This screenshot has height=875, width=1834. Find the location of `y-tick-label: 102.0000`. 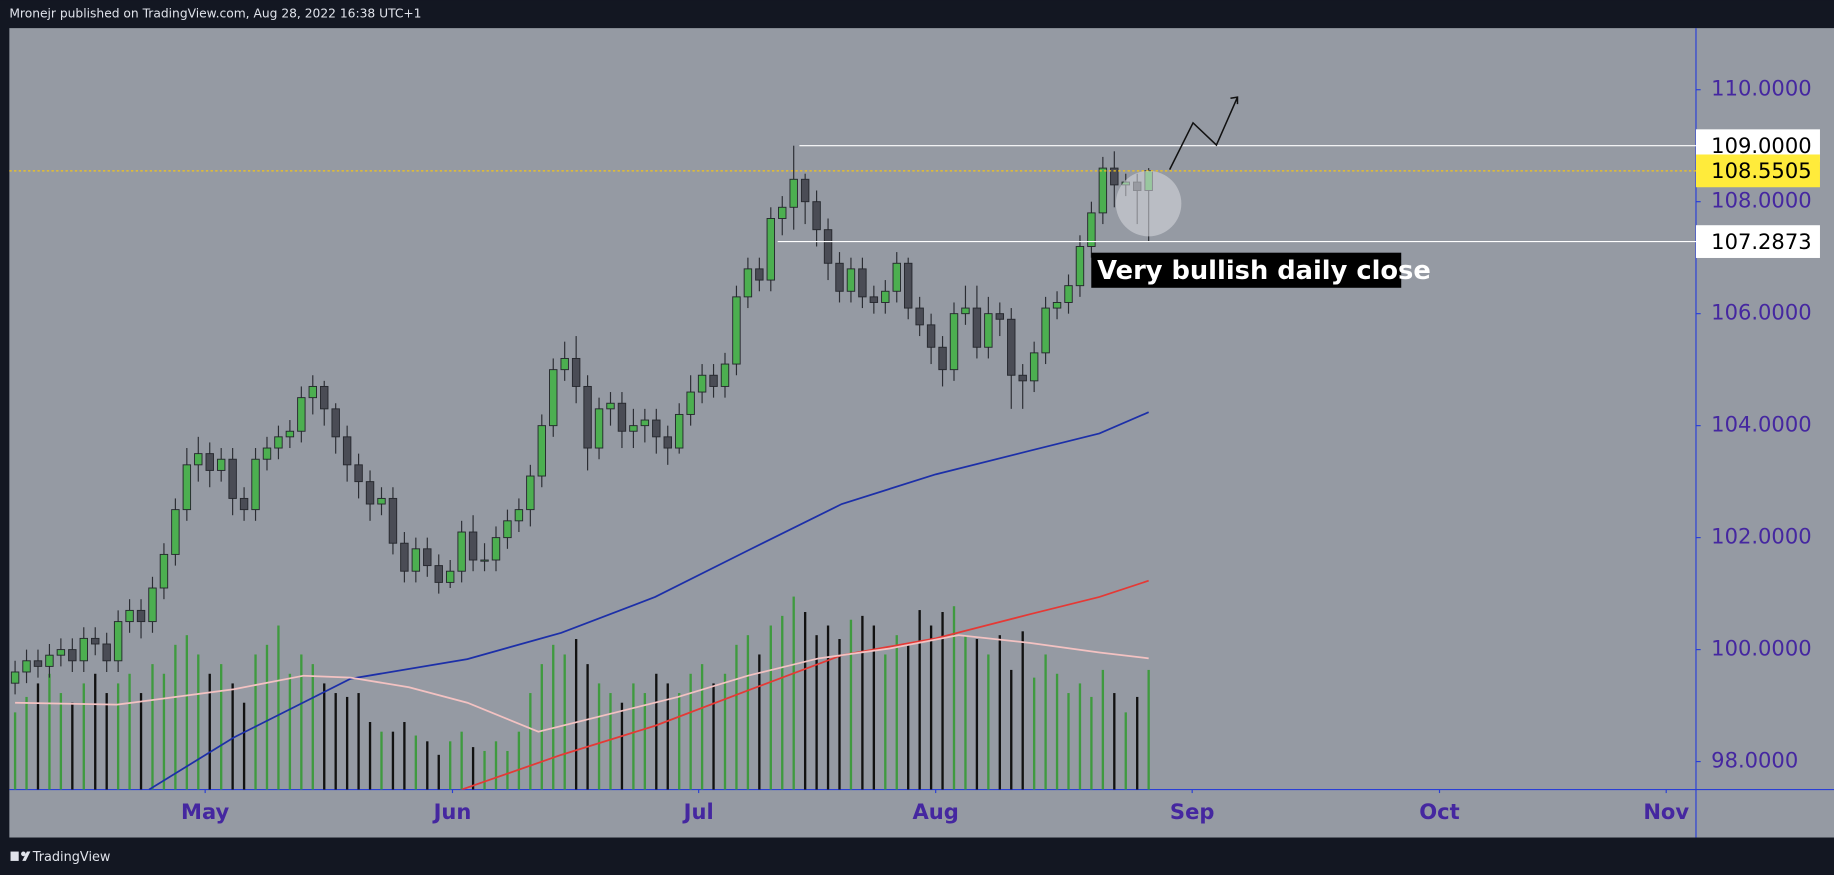

y-tick-label: 102.0000 is located at coordinates (1761, 536).